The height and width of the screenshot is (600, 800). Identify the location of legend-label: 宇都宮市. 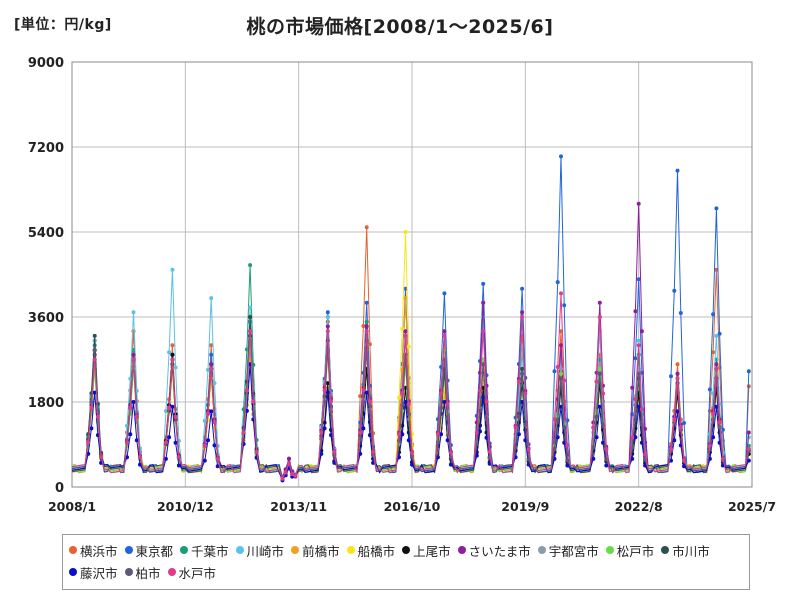
(573, 551).